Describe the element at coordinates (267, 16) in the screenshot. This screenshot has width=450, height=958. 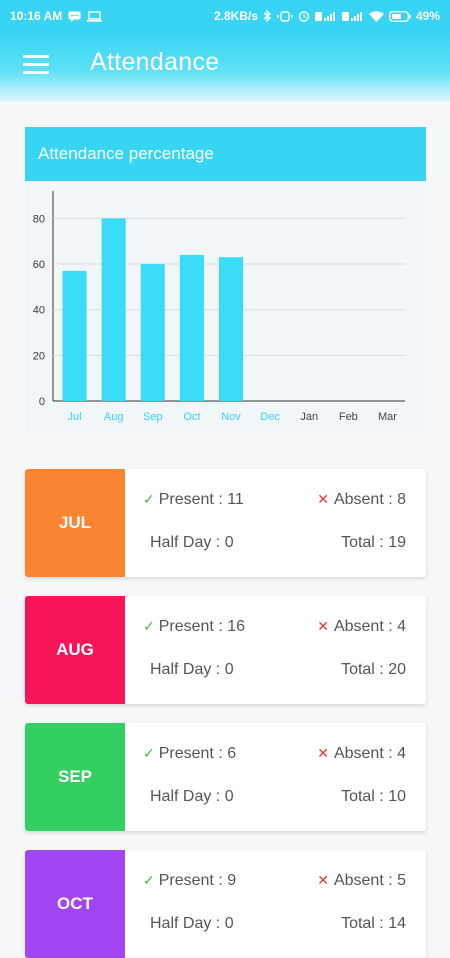
I see `bluetooth-icon` at that location.